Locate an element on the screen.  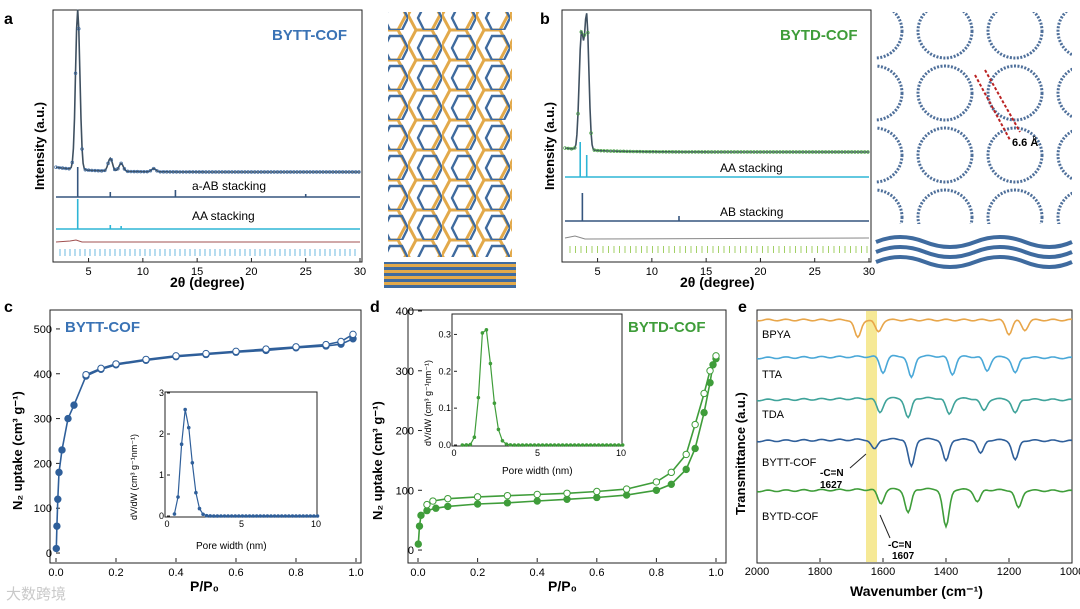
annotation-1-label: -C=N is located at coordinates (832, 473).